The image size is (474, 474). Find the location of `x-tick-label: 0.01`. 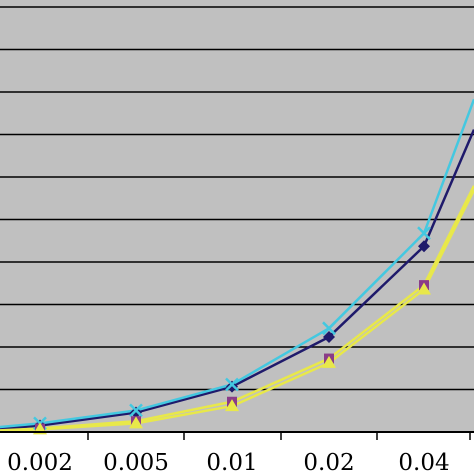

x-tick-label: 0.01 is located at coordinates (231, 462).